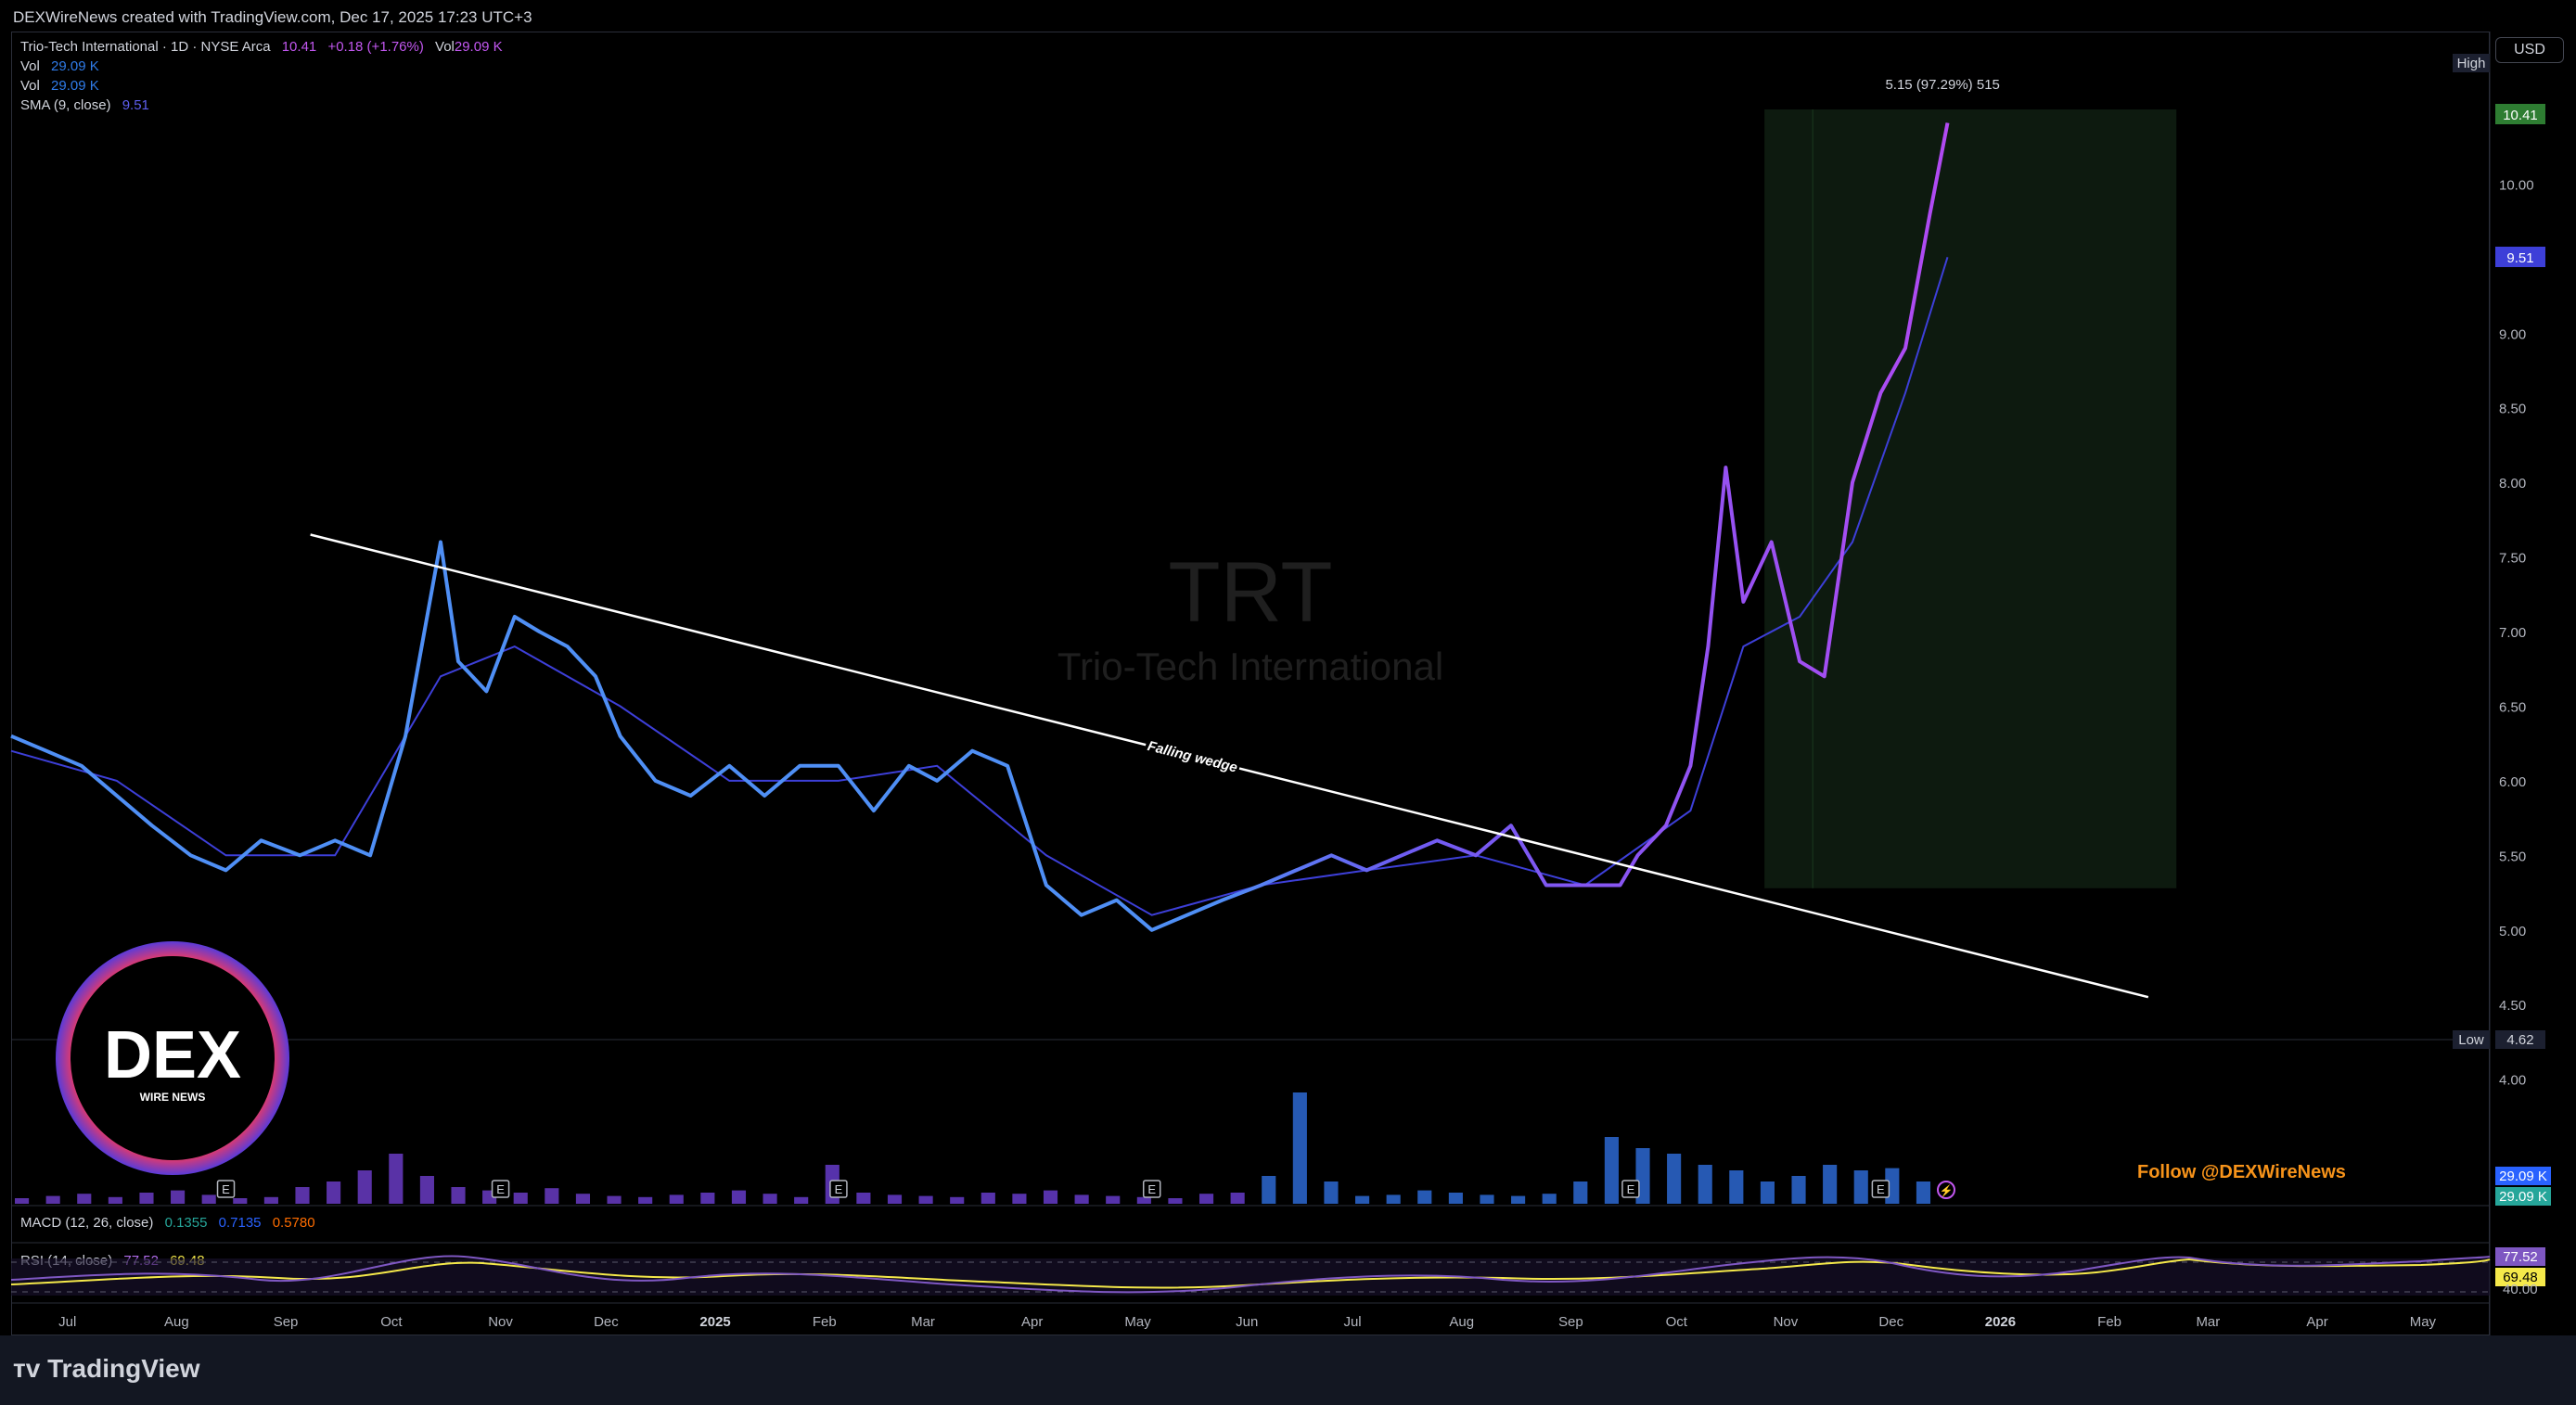 Image resolution: width=2576 pixels, height=1405 pixels. What do you see at coordinates (2520, 114) in the screenshot?
I see `last-price-badge` at bounding box center [2520, 114].